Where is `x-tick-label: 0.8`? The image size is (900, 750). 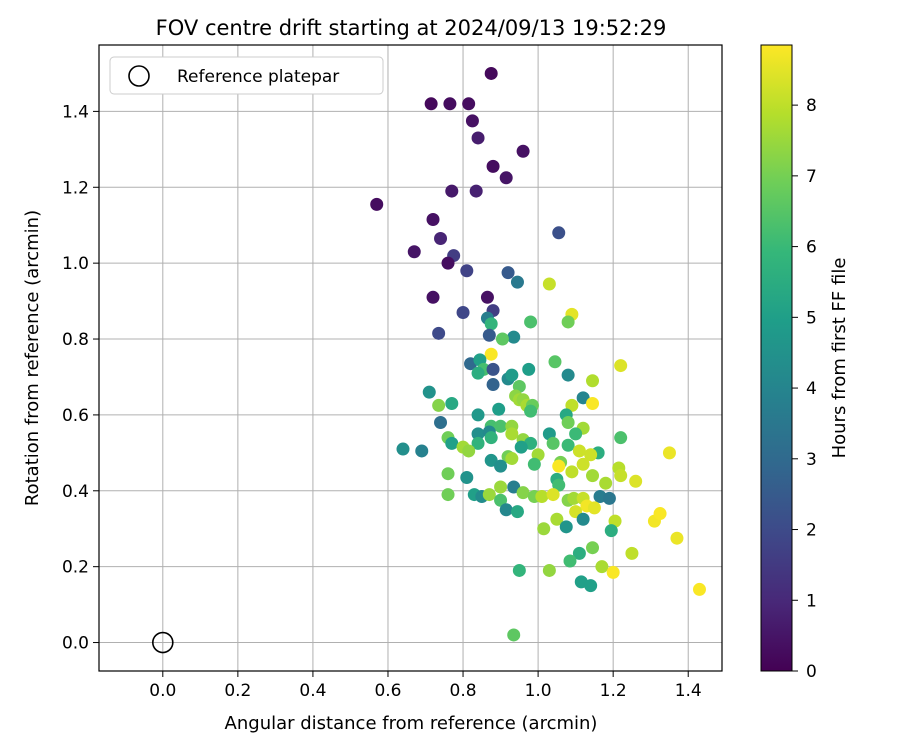
x-tick-label: 0.8 is located at coordinates (463, 691).